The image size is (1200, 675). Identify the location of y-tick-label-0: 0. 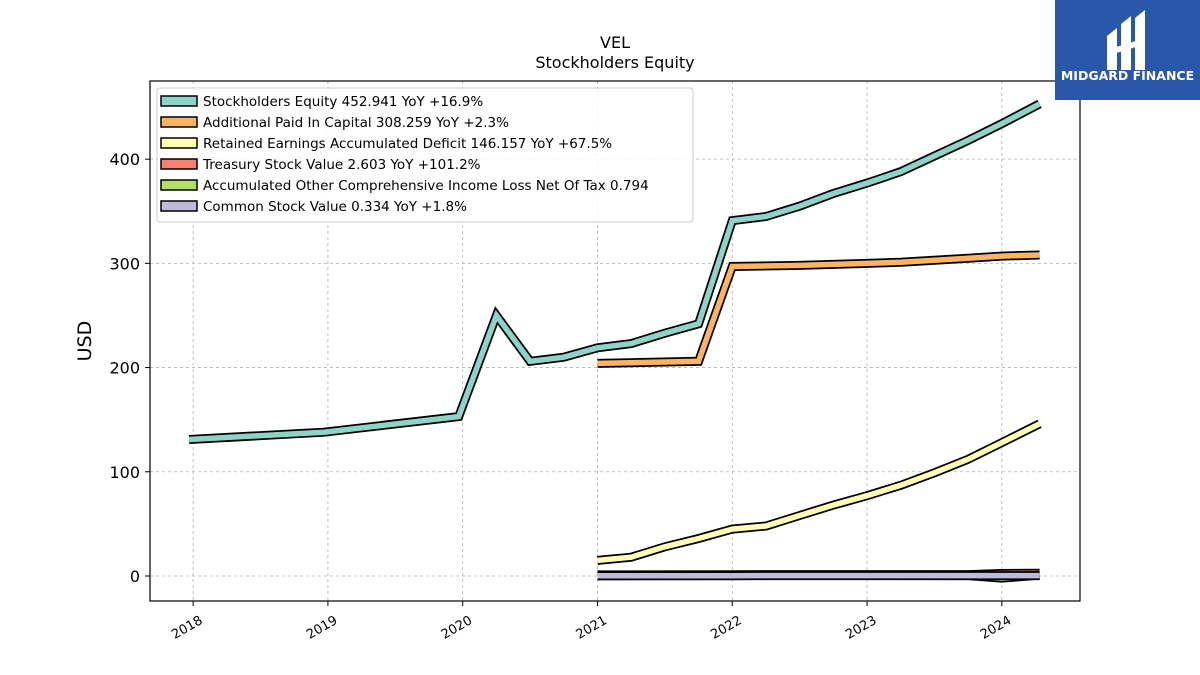
(135, 576).